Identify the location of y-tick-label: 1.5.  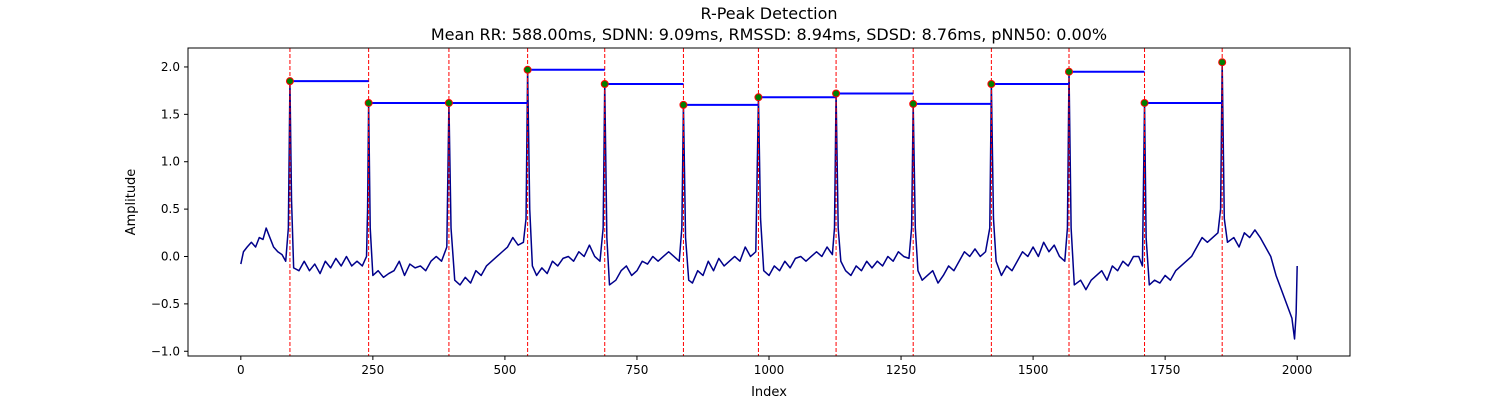
(170, 114).